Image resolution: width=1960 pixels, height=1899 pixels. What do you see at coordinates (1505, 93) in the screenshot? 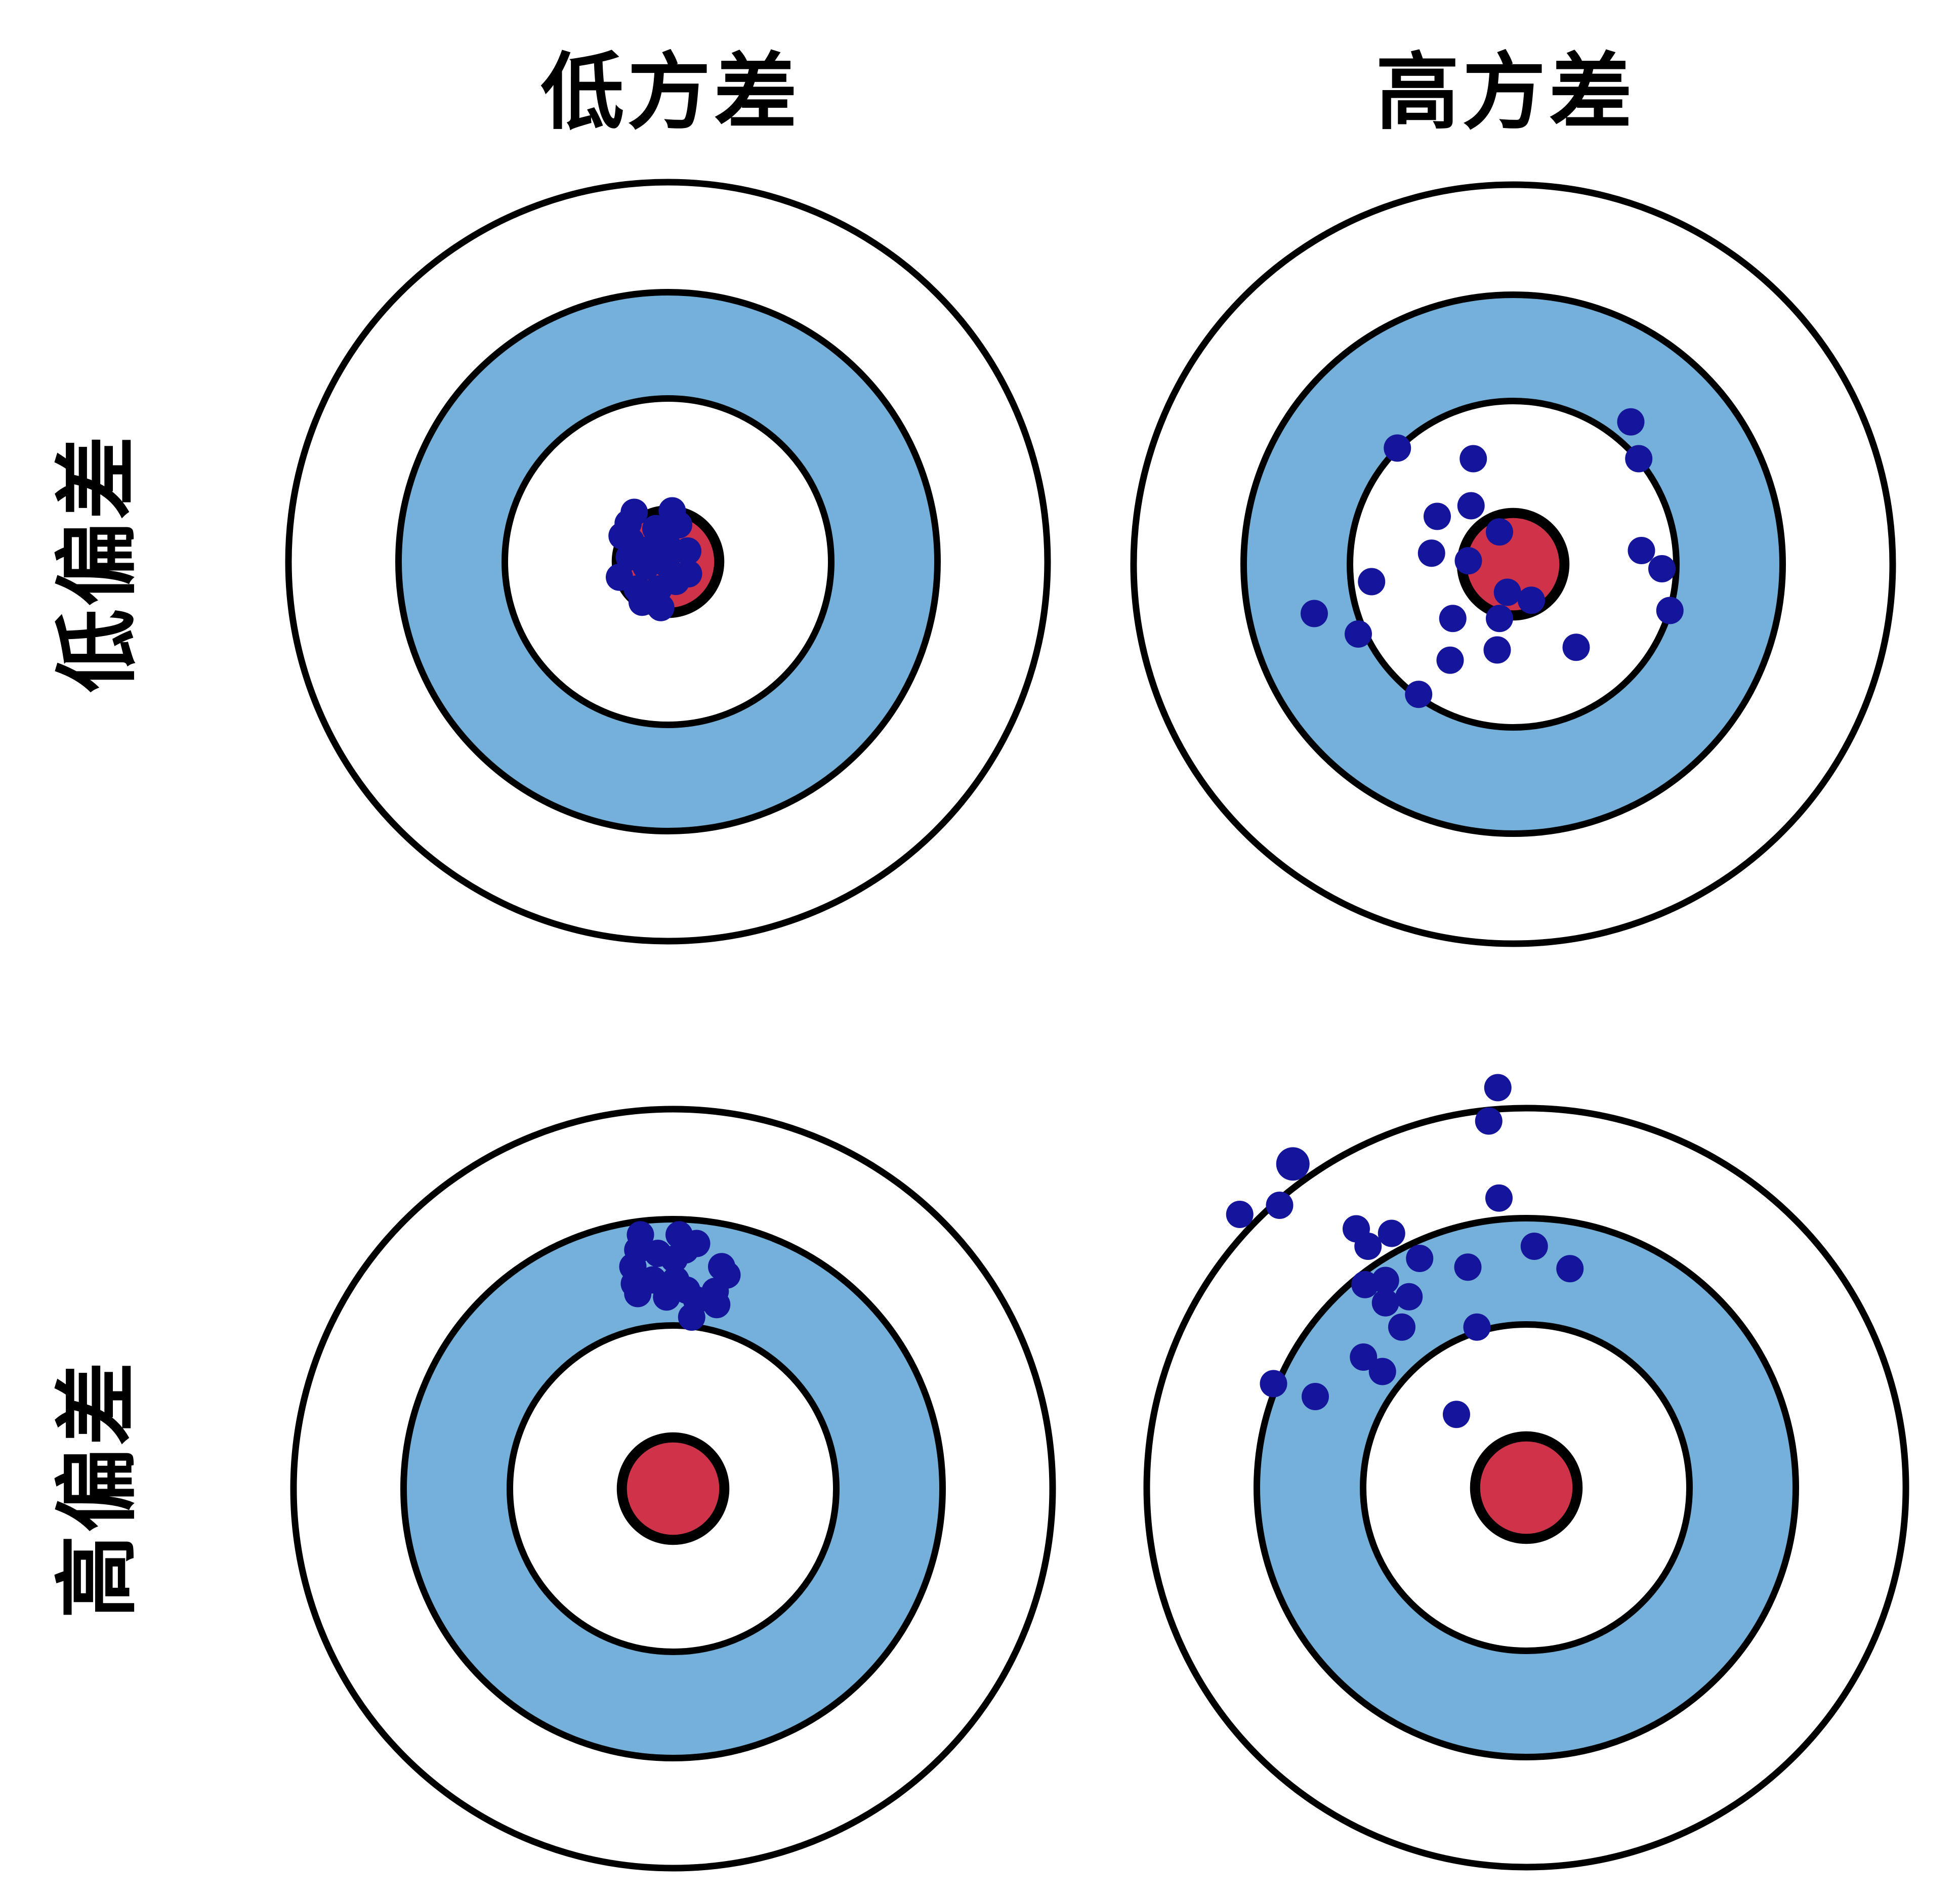
I see `column-label-high-variance: 高方差` at bounding box center [1505, 93].